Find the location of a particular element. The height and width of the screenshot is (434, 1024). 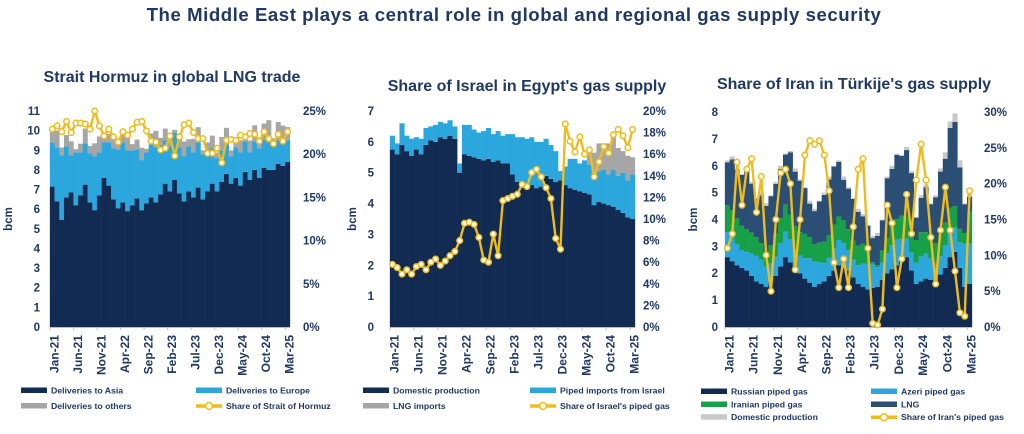

svg-text:Share of Israel in Egypt's gas: Share of Israel in Egypt's gas supply is located at coordinates (527, 86).